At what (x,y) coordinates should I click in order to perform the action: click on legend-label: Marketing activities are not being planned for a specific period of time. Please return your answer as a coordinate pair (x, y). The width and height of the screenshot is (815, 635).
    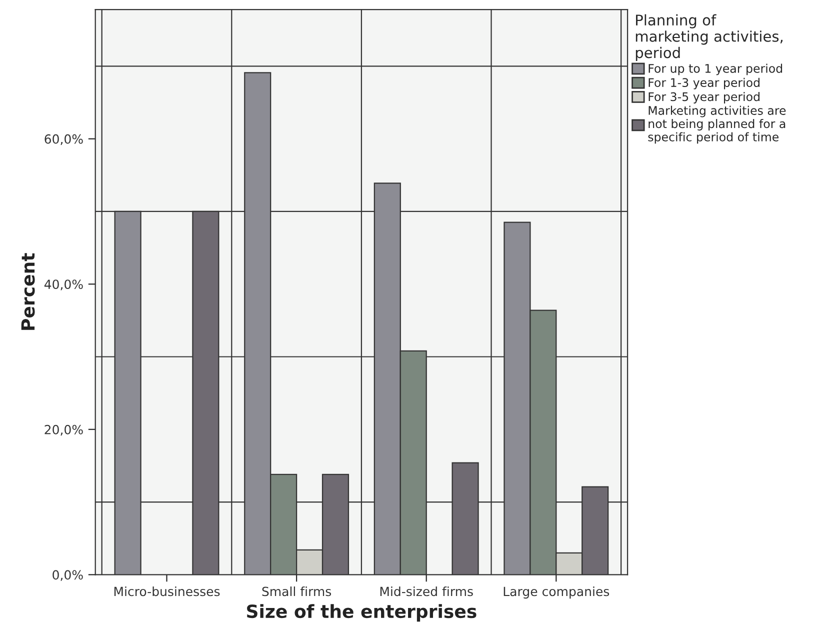
    Looking at the image, I should click on (717, 125).